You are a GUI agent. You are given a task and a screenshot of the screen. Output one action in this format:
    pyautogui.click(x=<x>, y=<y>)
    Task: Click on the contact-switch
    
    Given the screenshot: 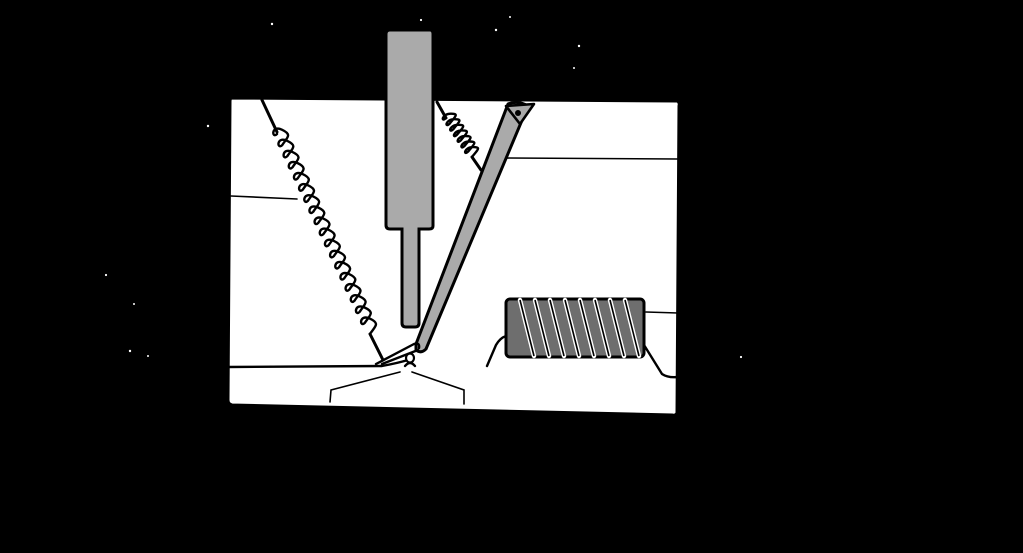 What is the action you would take?
    pyautogui.click(x=397, y=355)
    